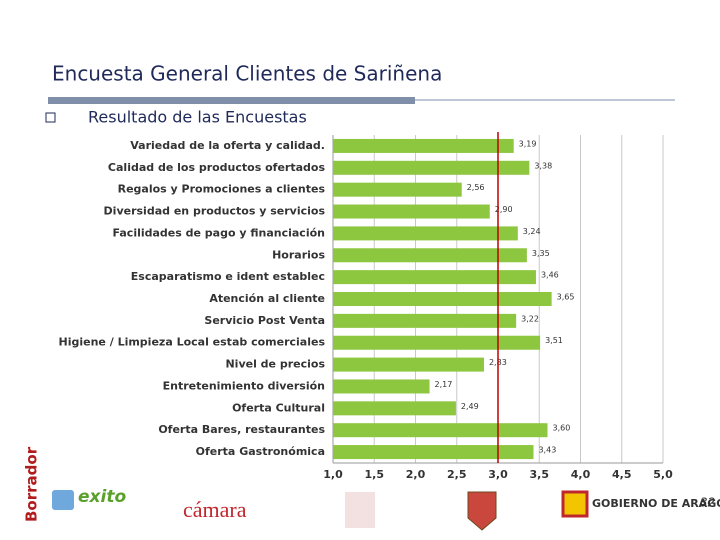  What do you see at coordinates (444, 384) in the screenshot?
I see `value-label: 2,17` at bounding box center [444, 384].